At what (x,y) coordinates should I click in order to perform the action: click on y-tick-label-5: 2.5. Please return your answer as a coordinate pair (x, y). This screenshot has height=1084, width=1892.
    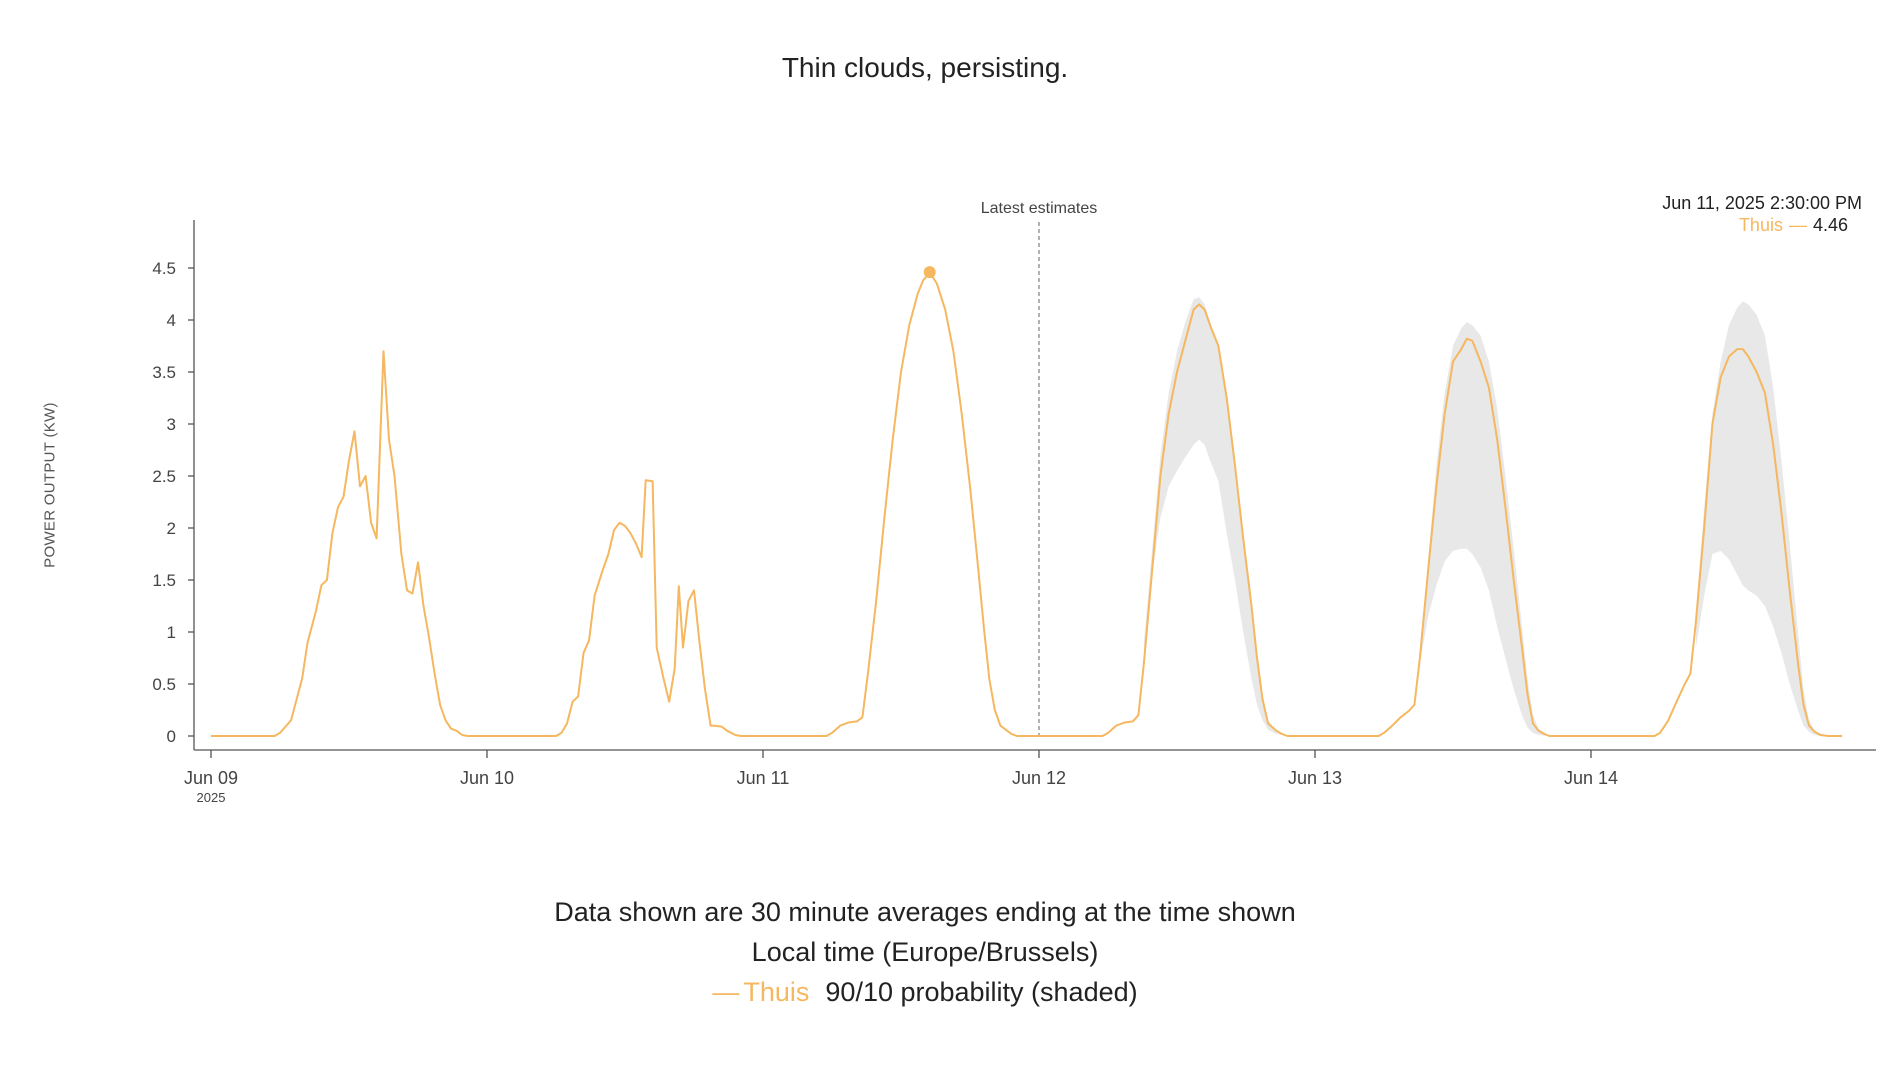
    Looking at the image, I should click on (164, 476).